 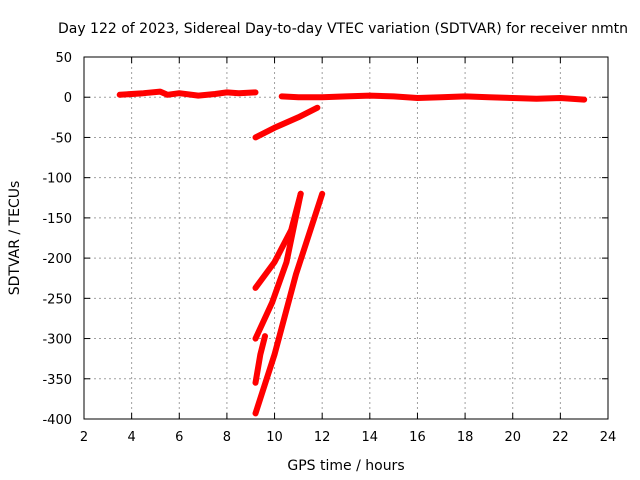 I want to click on sdtvar-morning, so click(x=187, y=93).